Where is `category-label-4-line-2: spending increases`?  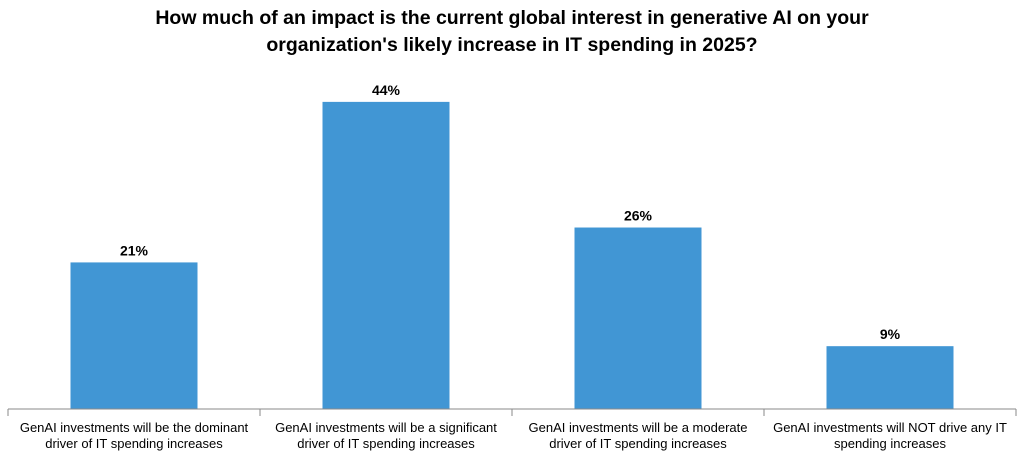 category-label-4-line-2: spending increases is located at coordinates (890, 443).